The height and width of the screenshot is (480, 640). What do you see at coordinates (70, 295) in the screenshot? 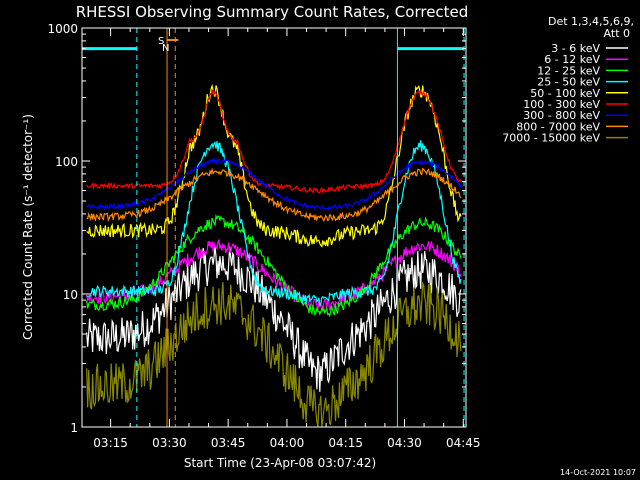
I see `y-tick-label: 10` at bounding box center [70, 295].